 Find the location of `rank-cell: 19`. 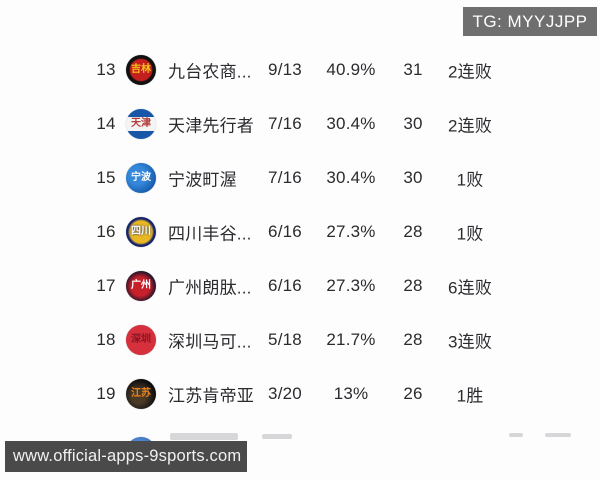

rank-cell: 19 is located at coordinates (106, 393).